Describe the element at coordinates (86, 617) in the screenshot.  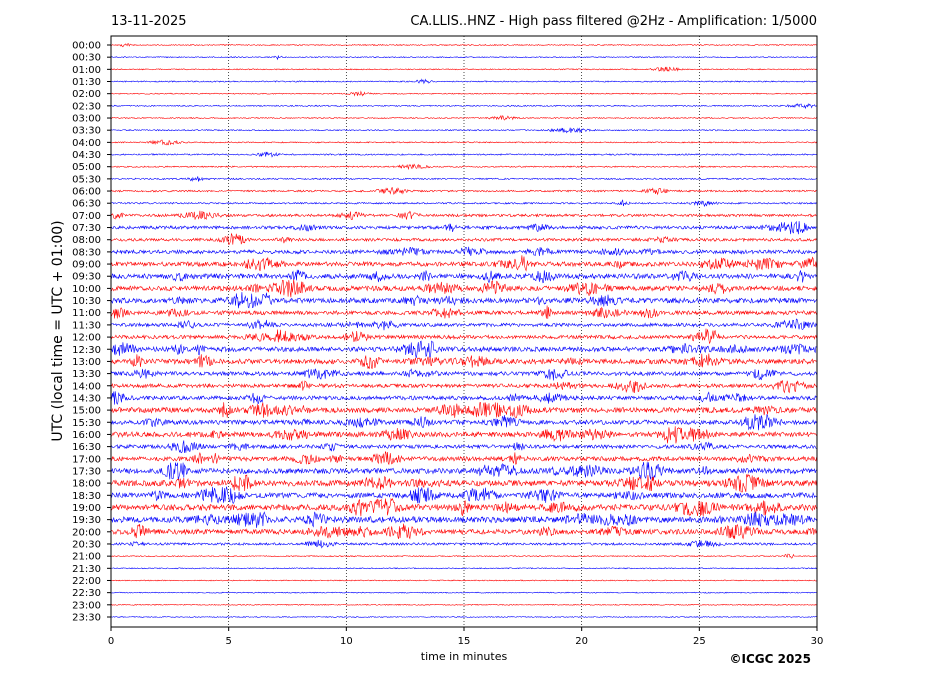
I see `row-label: 23:30` at that location.